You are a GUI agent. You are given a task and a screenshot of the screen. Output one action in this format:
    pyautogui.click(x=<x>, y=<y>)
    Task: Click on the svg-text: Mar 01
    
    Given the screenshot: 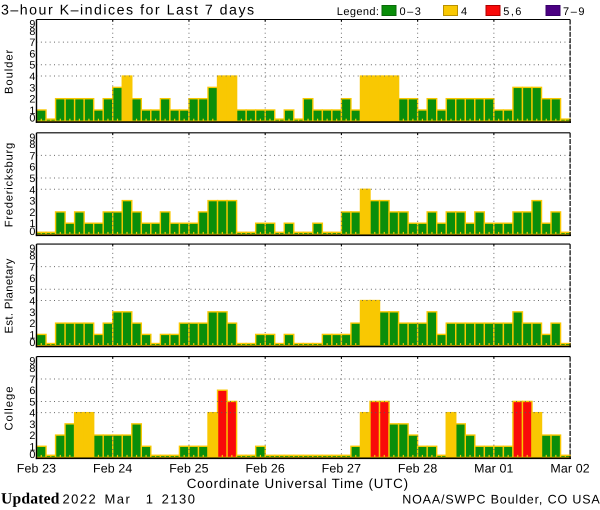 What is the action you would take?
    pyautogui.click(x=493, y=469)
    